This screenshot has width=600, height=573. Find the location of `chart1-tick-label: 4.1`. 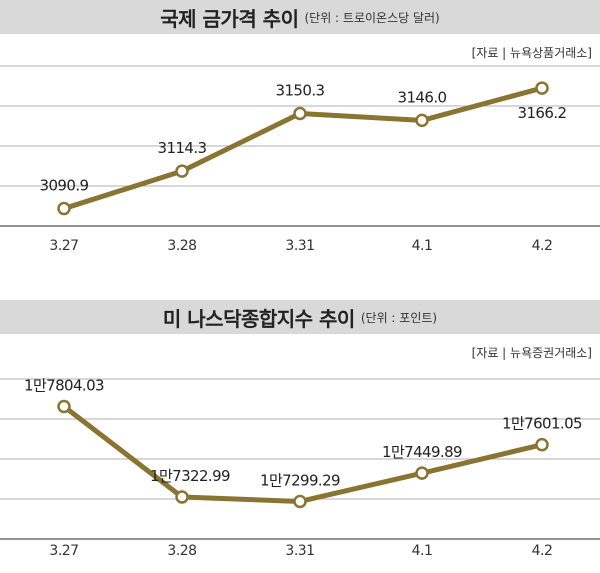

chart1-tick-label: 4.1 is located at coordinates (422, 246).